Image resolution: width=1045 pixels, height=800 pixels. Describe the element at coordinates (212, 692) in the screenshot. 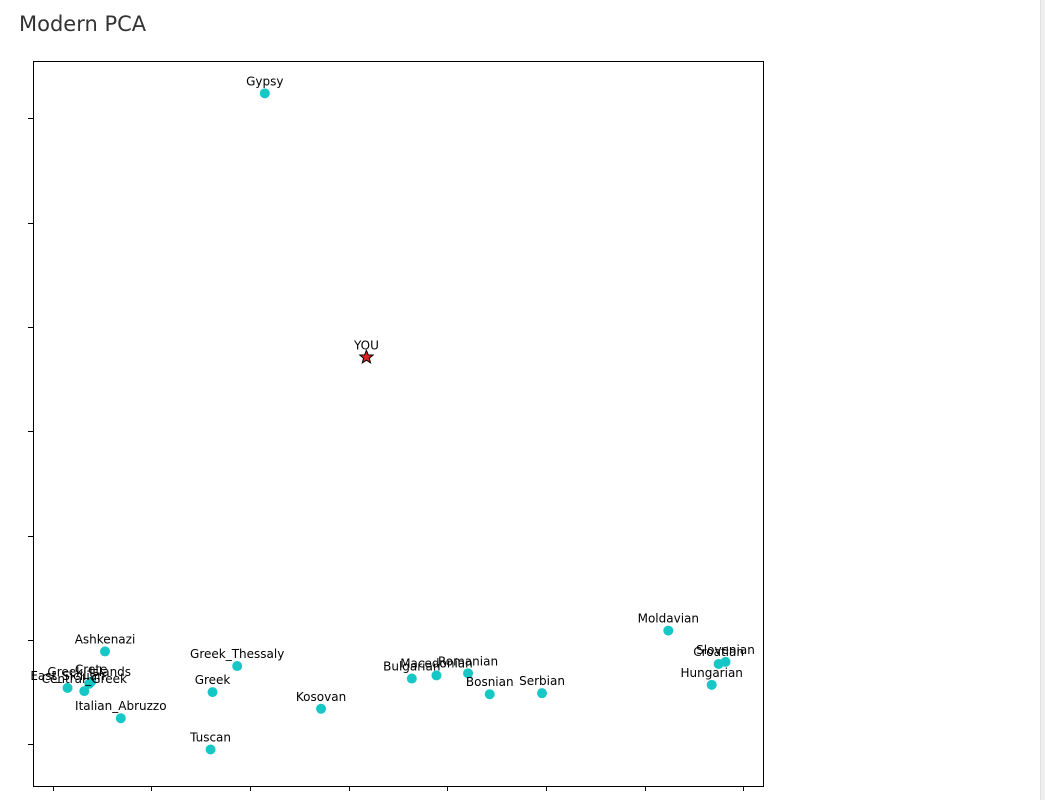

I see `point-greek` at that location.